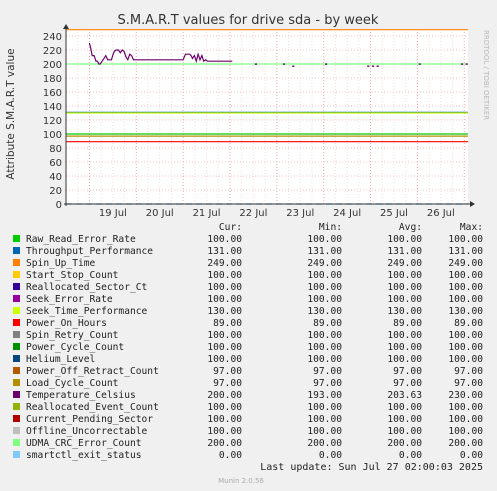 This screenshot has width=497, height=491. Describe the element at coordinates (52, 79) in the screenshot. I see `y-tick-label: 180` at that location.